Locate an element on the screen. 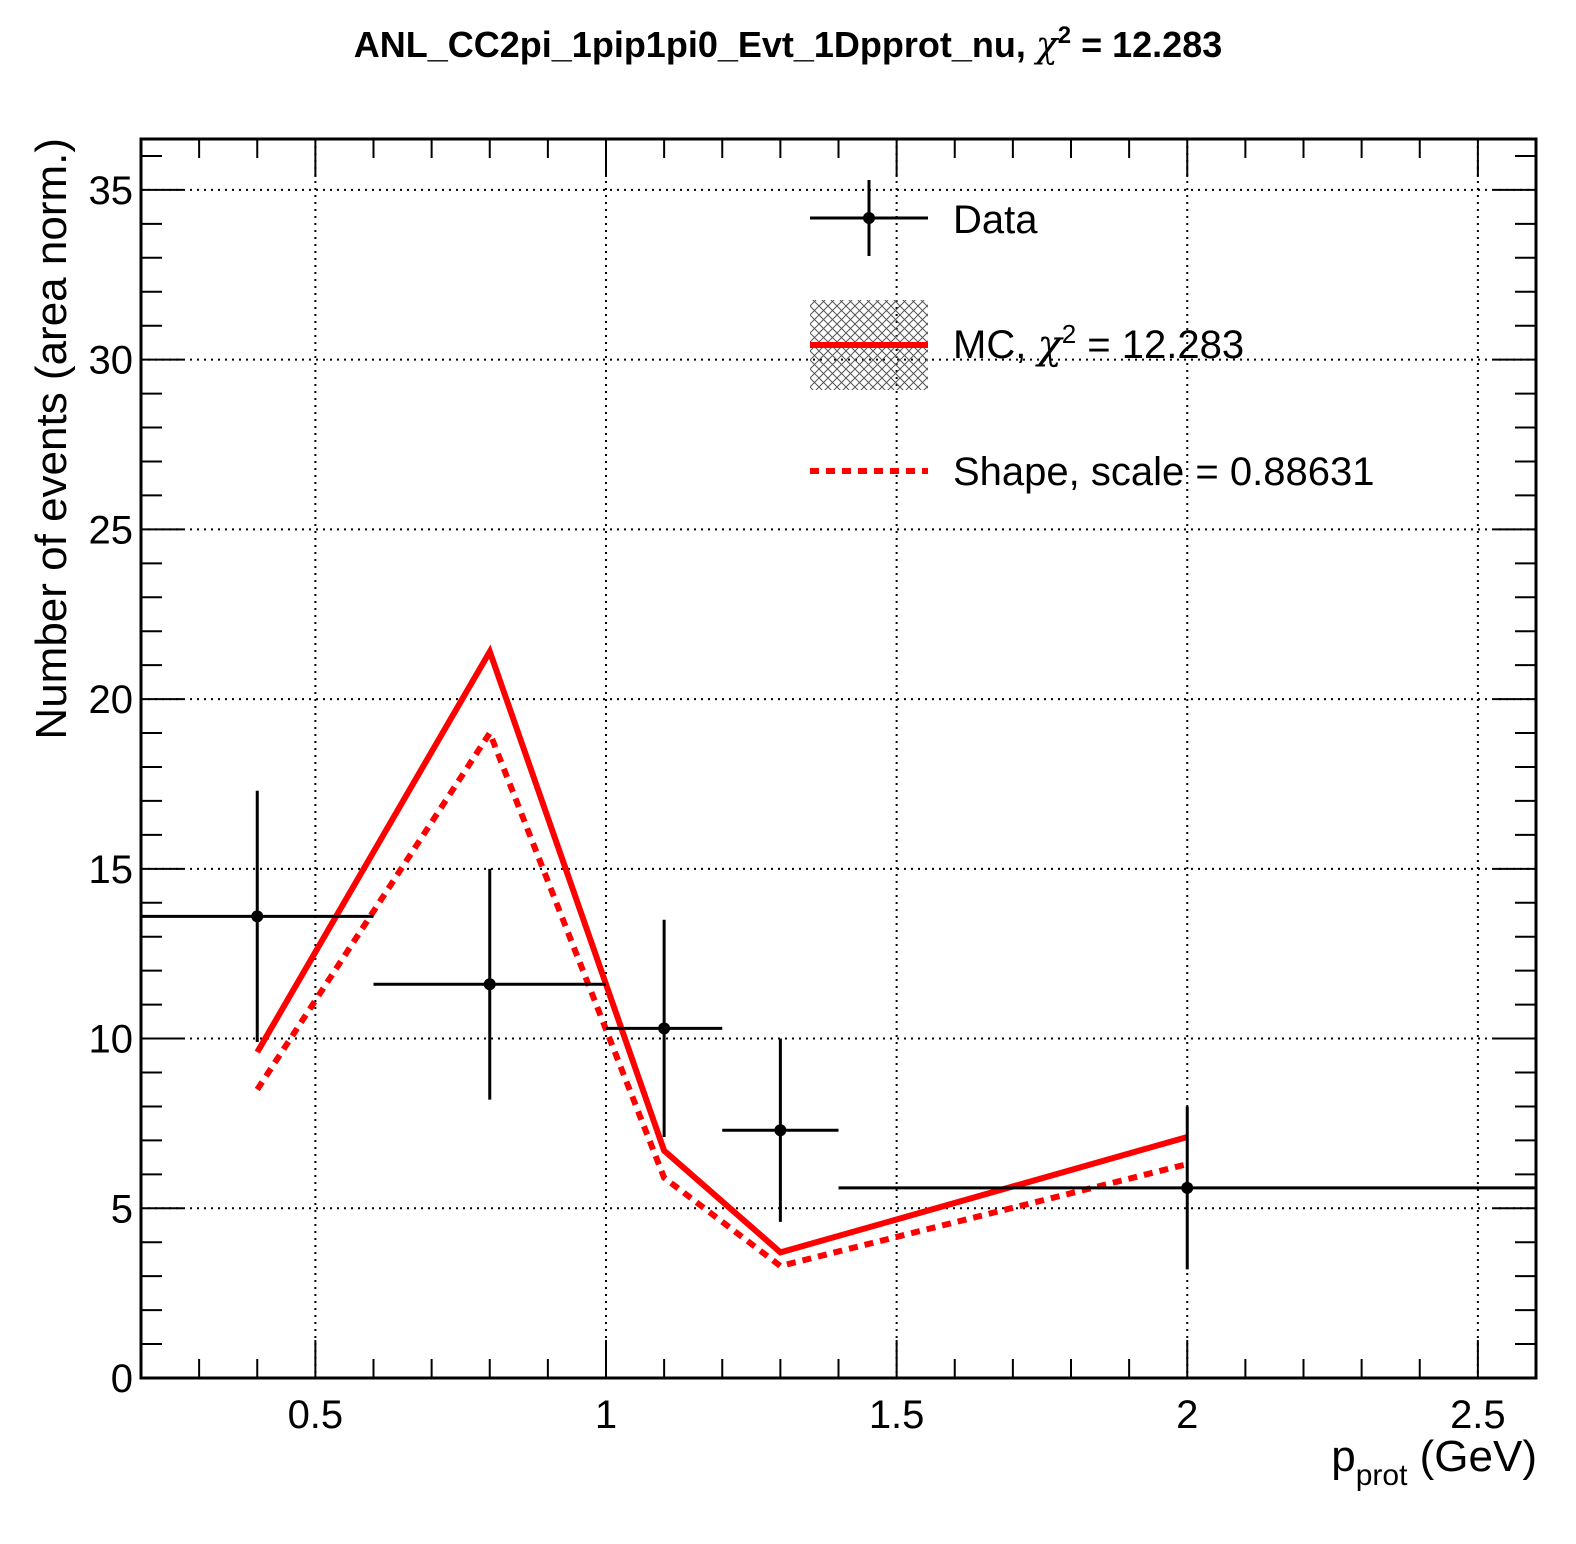  legend-mc-label: MC, χ2 = 12.283 is located at coordinates (1098, 343).